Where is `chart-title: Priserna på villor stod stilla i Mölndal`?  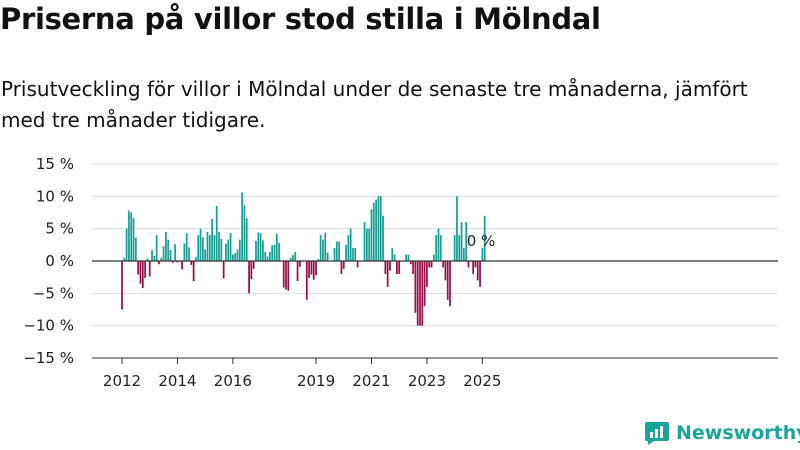 chart-title: Priserna på villor stod stilla i Mölndal is located at coordinates (300, 19).